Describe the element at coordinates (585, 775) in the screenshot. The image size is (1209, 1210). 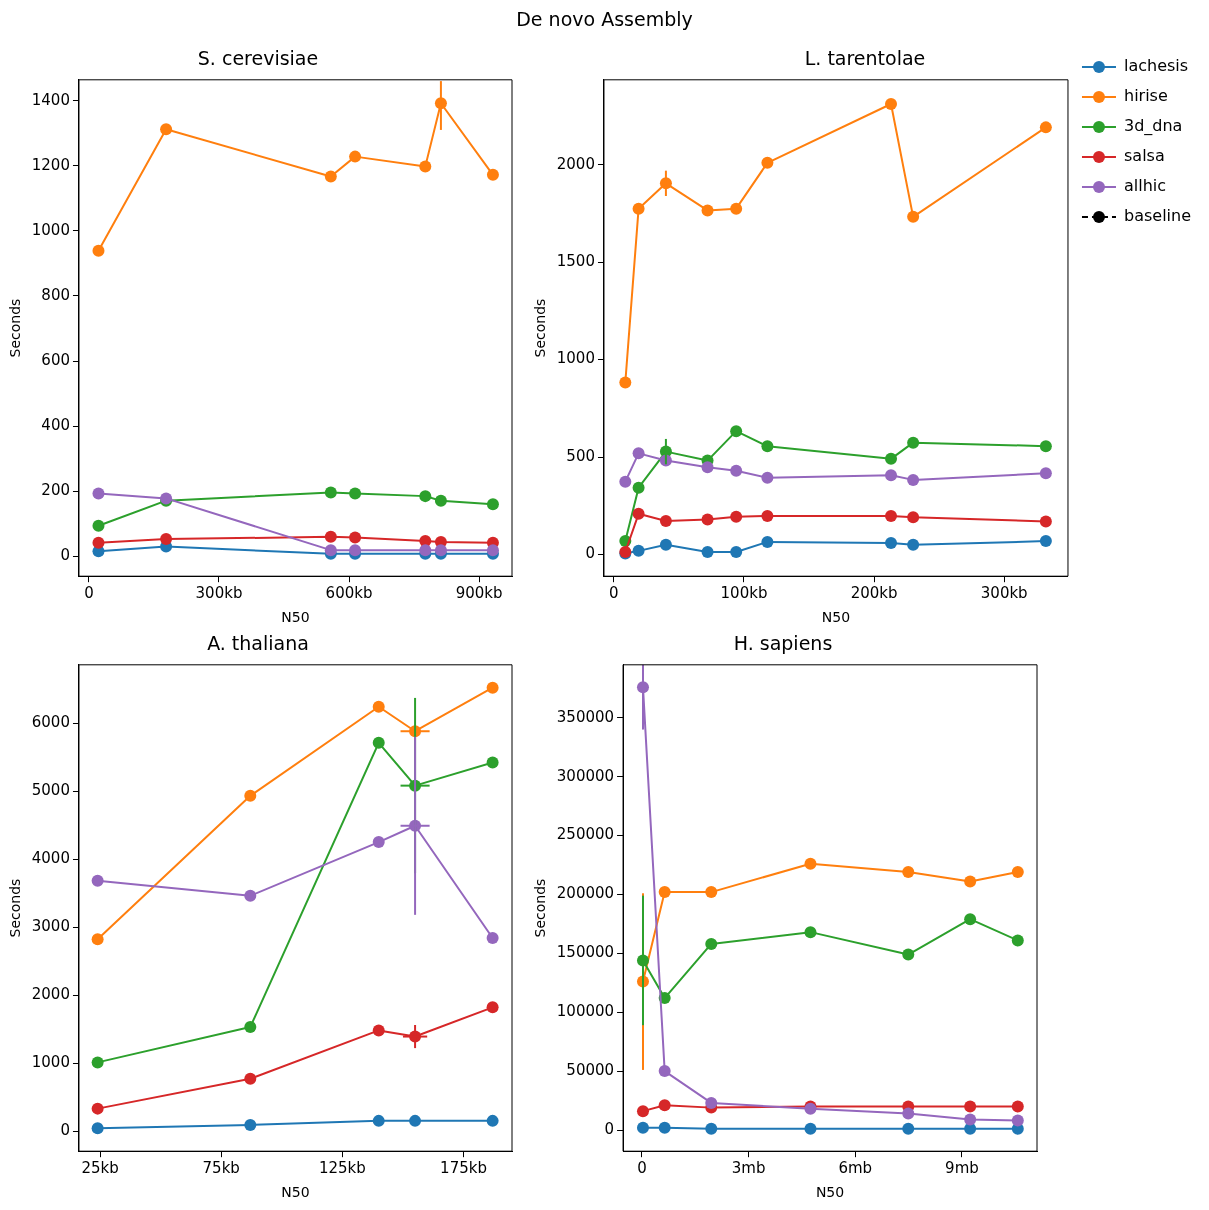
I see `y-tick-label: 300000` at that location.